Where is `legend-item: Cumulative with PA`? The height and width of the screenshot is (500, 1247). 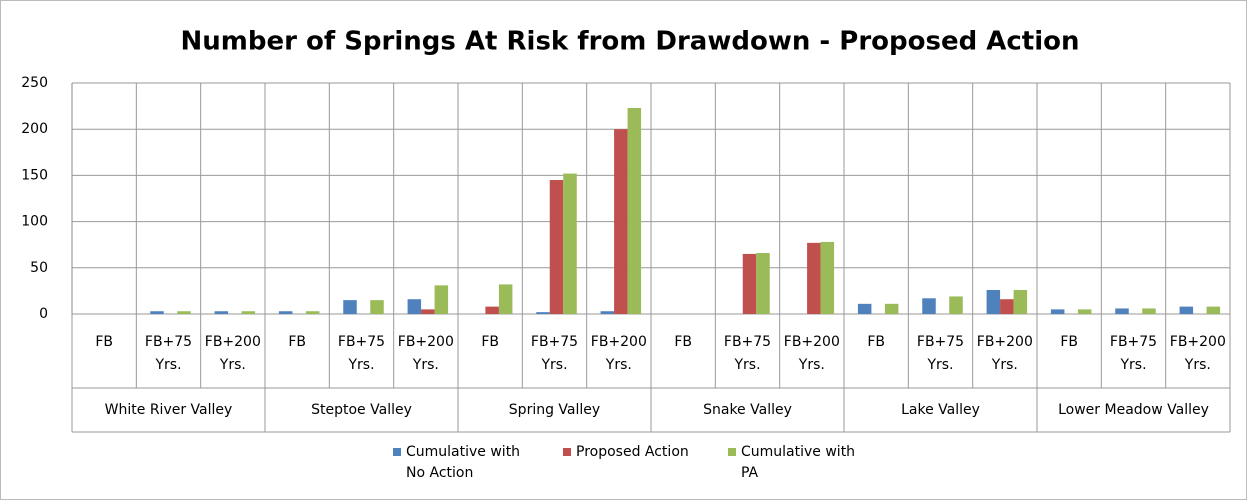
legend-item: Cumulative with PA is located at coordinates (803, 463).